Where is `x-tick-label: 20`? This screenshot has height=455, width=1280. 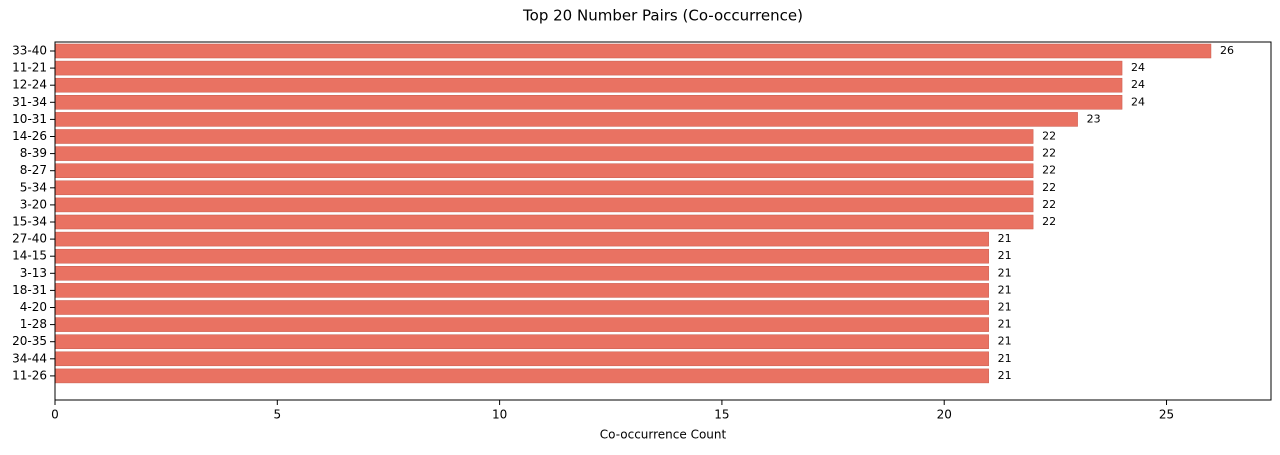 x-tick-label: 20 is located at coordinates (944, 415).